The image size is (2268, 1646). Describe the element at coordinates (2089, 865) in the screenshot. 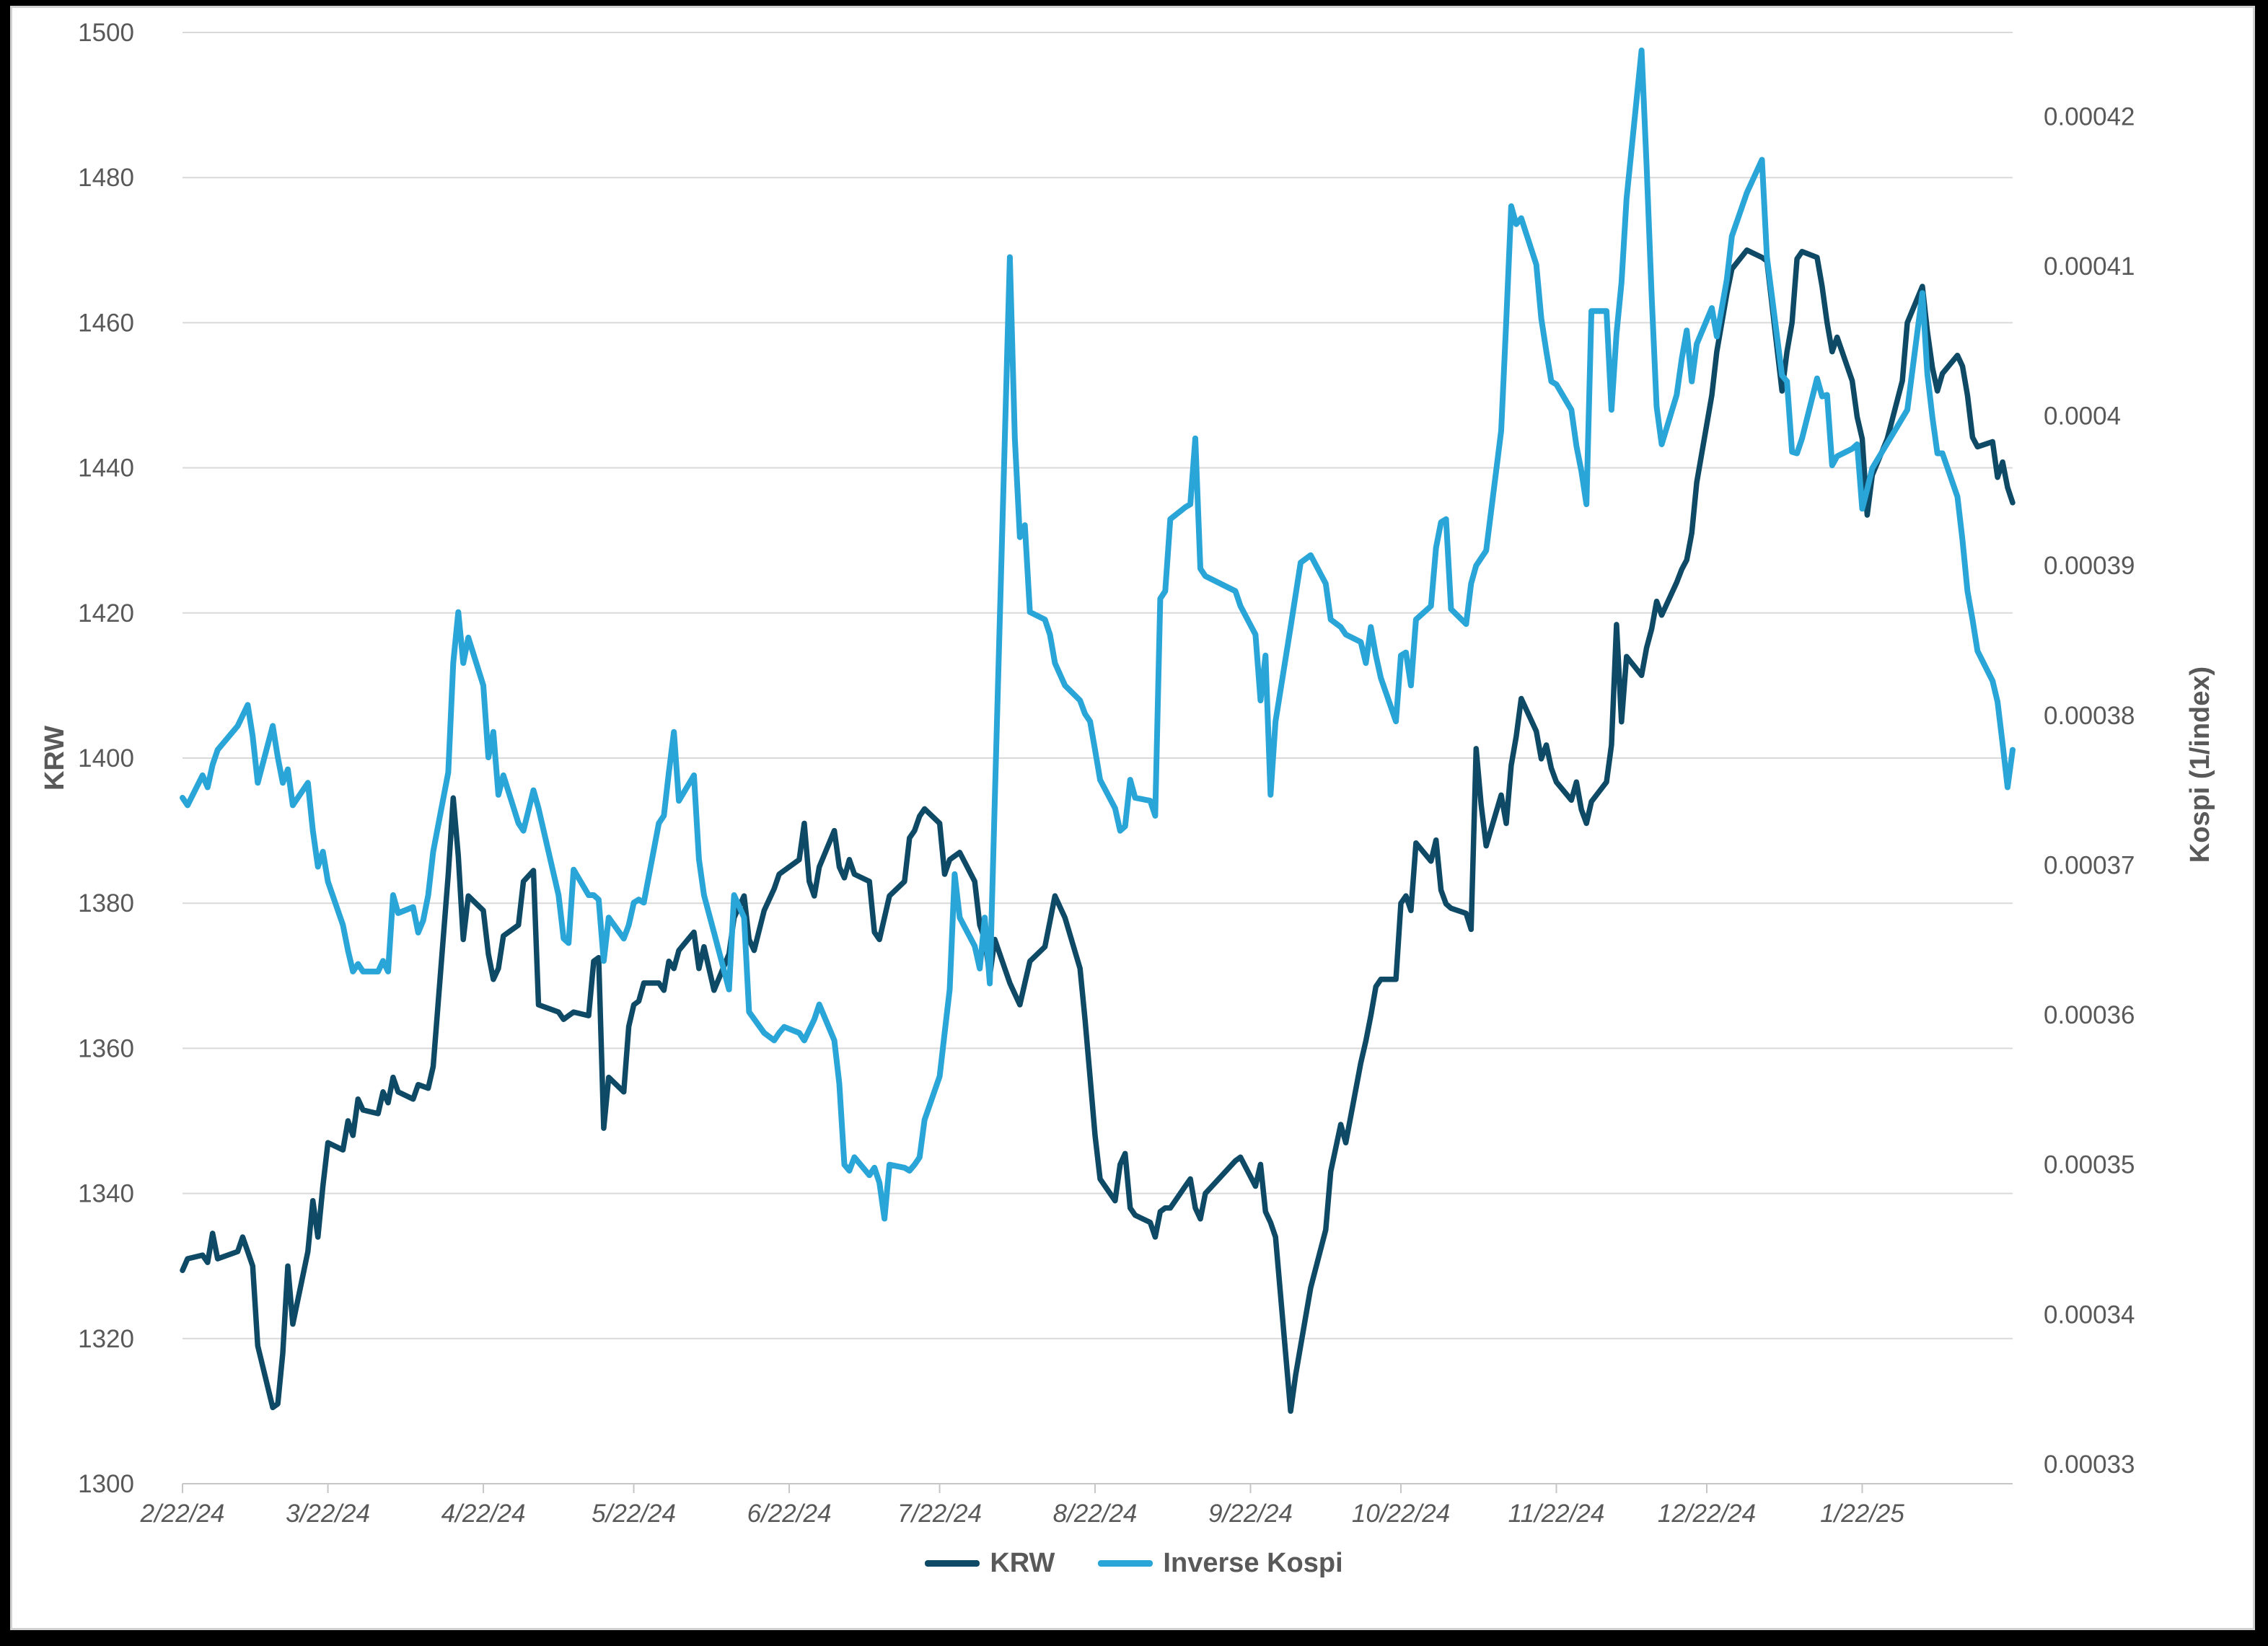

I see `y-right-tick-label: 0.00037` at that location.